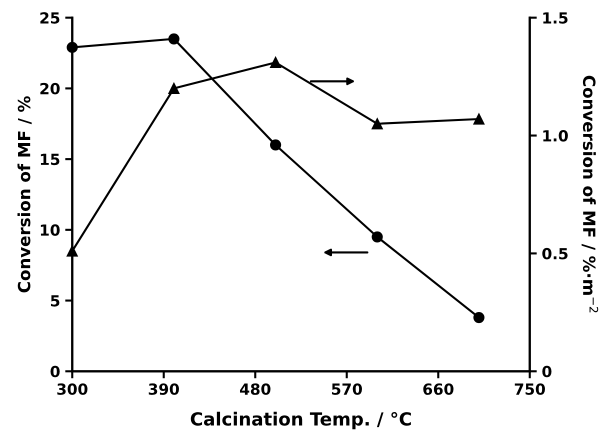 This screenshot has height=442, width=602. Describe the element at coordinates (555, 136) in the screenshot. I see `y2-tick-label: 1.0` at that location.